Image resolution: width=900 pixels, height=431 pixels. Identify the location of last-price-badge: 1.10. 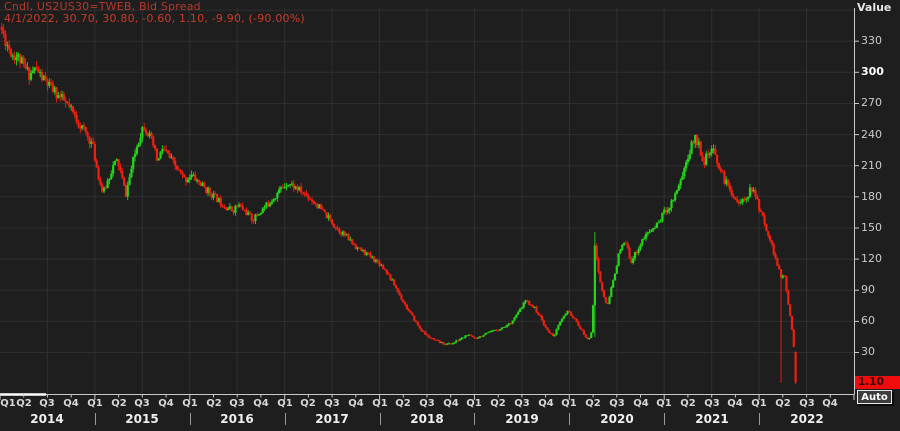
(877, 382).